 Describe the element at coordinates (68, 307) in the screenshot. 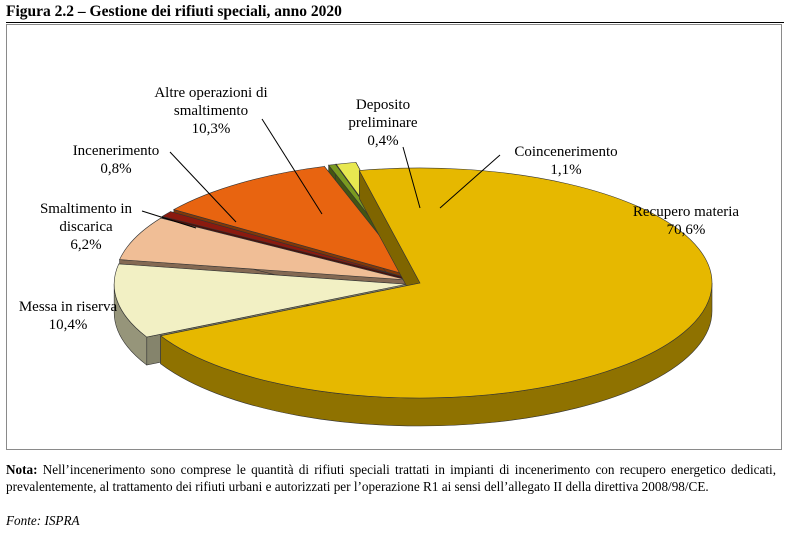

I see `slice-name-label: Messa in riserva` at that location.